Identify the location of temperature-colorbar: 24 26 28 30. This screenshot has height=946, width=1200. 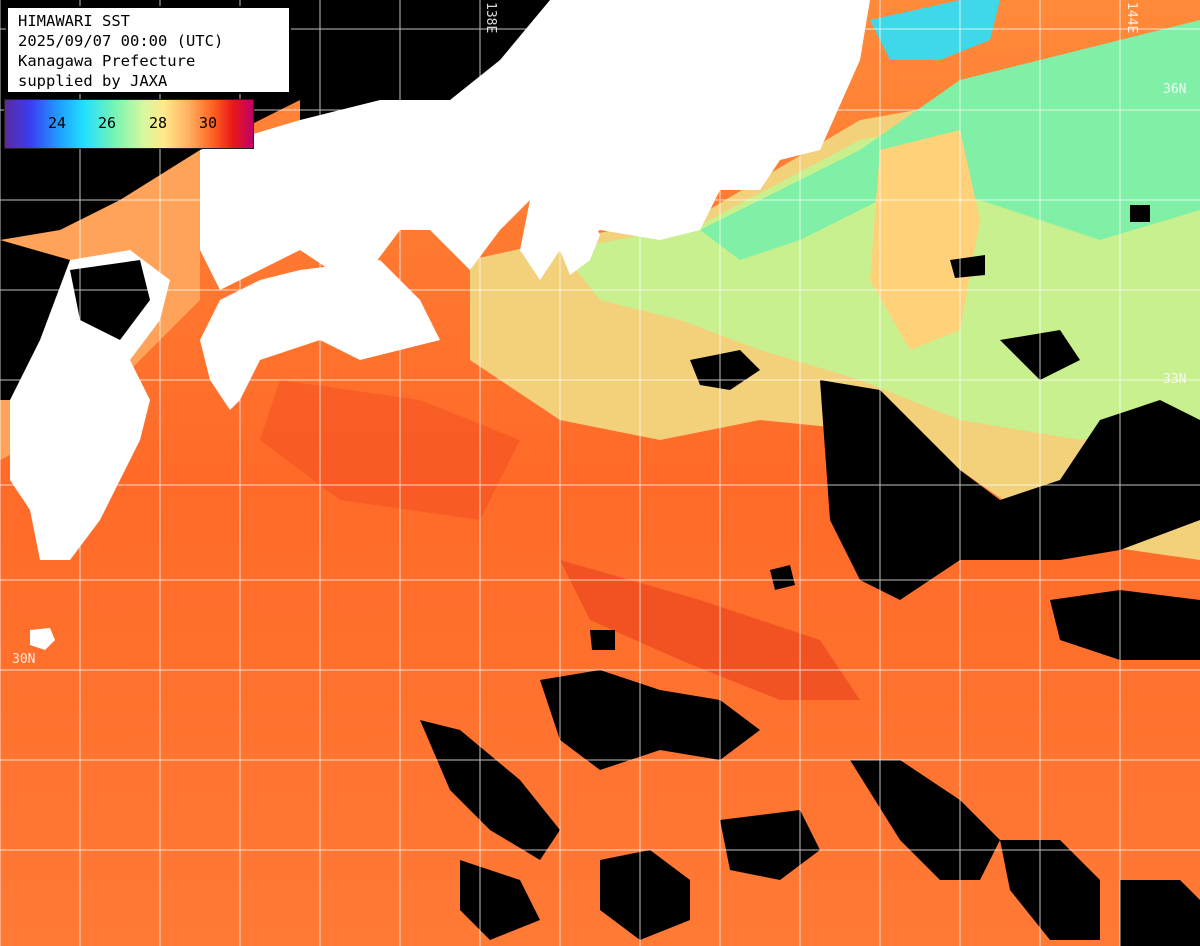
(129, 124).